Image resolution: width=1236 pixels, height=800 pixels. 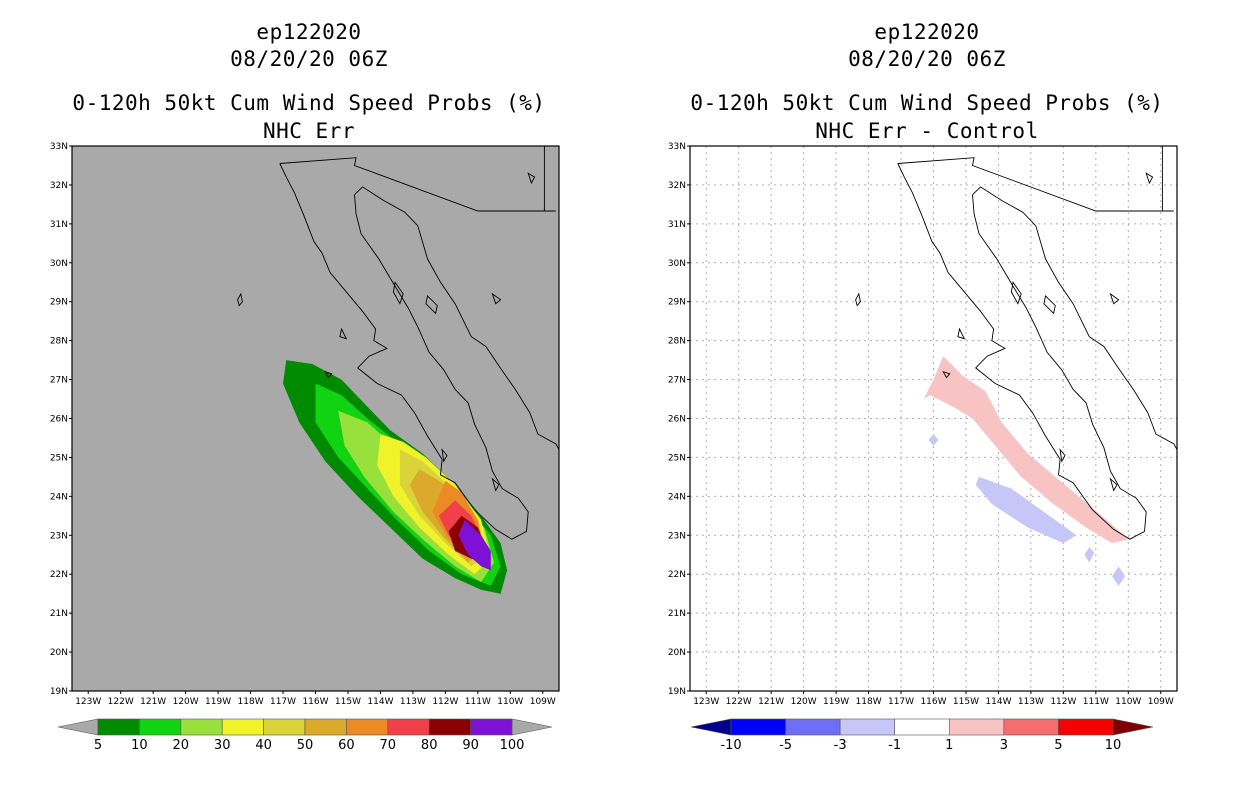 I want to click on colorbar-label: 5, so click(x=98, y=745).